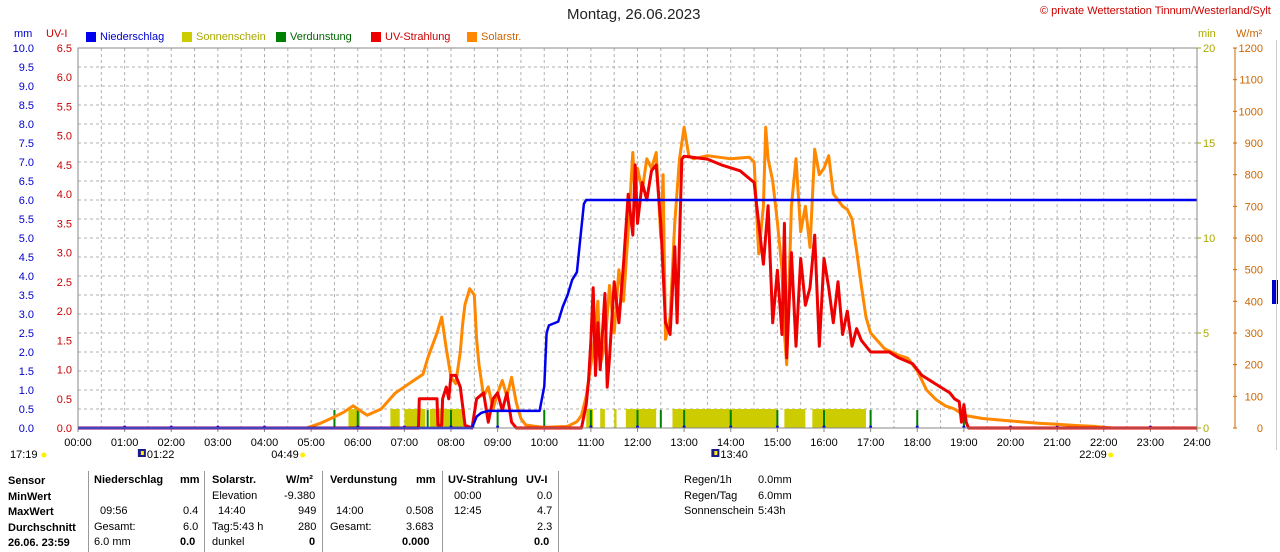  Describe the element at coordinates (871, 443) in the screenshot. I see `x-tick-label: 17:00` at that location.